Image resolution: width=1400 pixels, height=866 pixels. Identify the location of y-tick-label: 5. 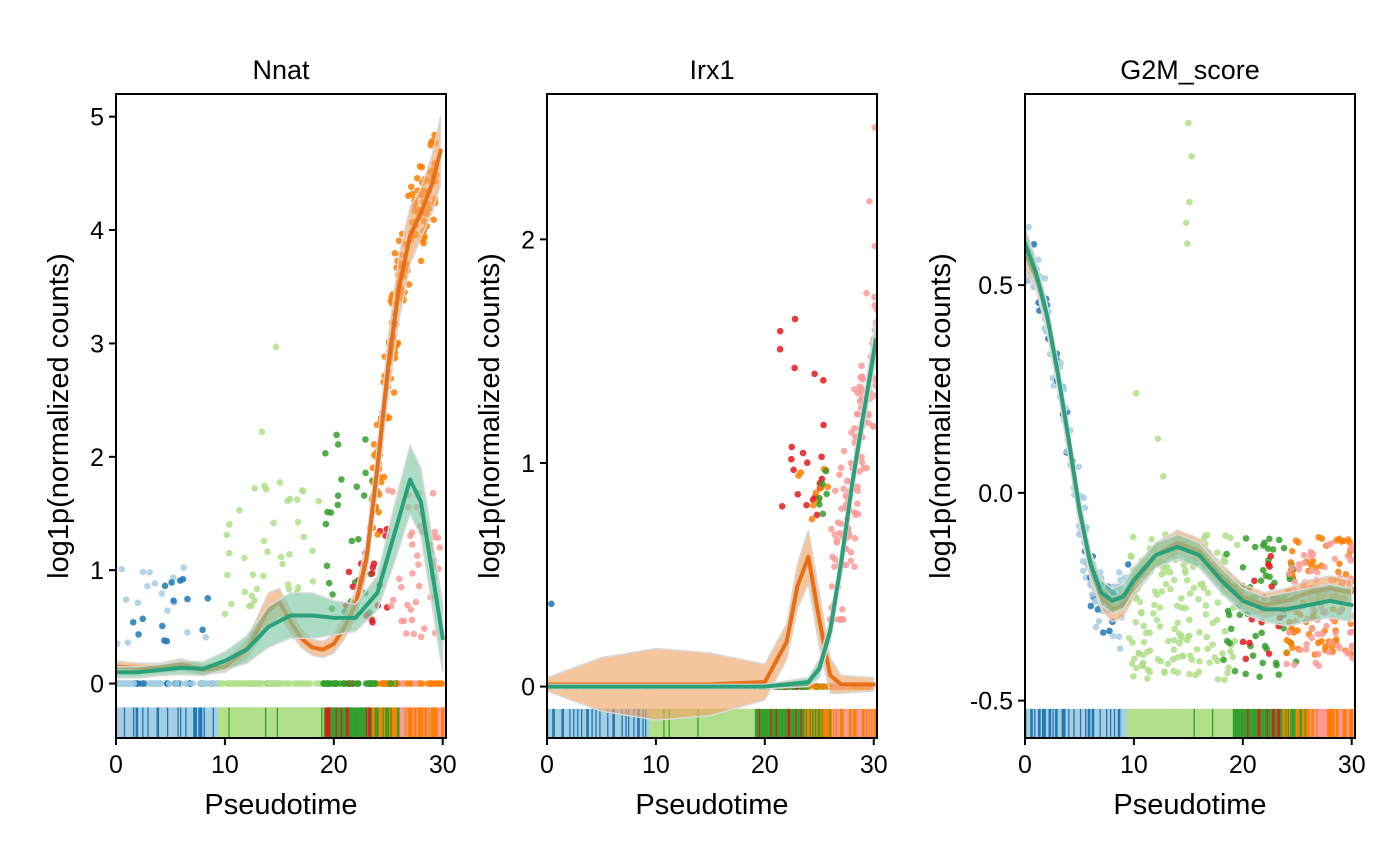
(97, 118).